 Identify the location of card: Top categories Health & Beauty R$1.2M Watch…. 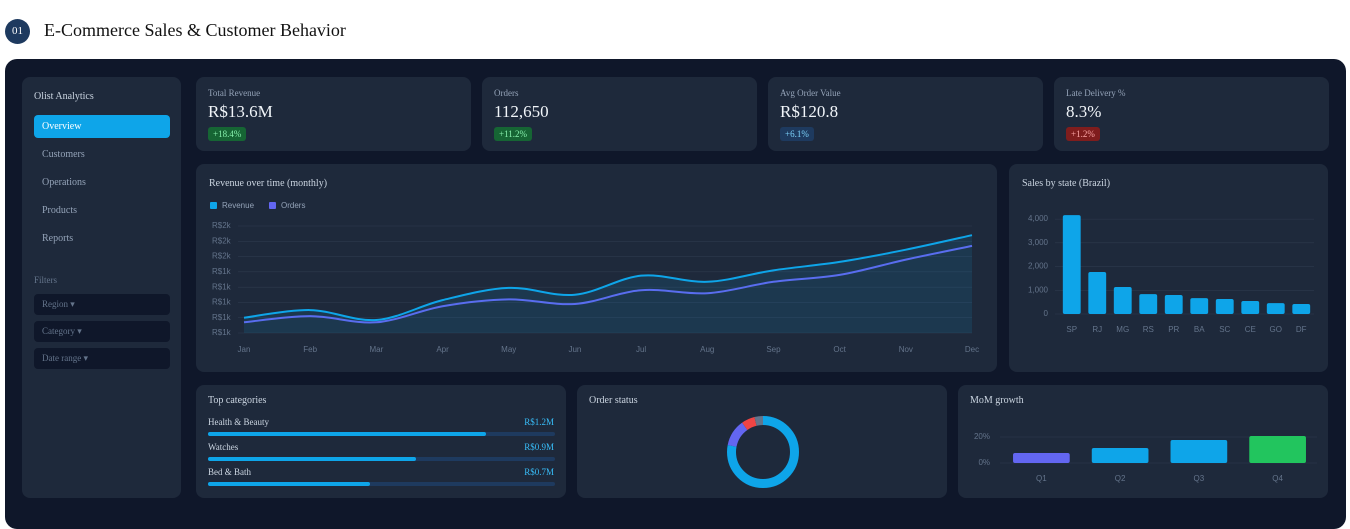
(381, 441).